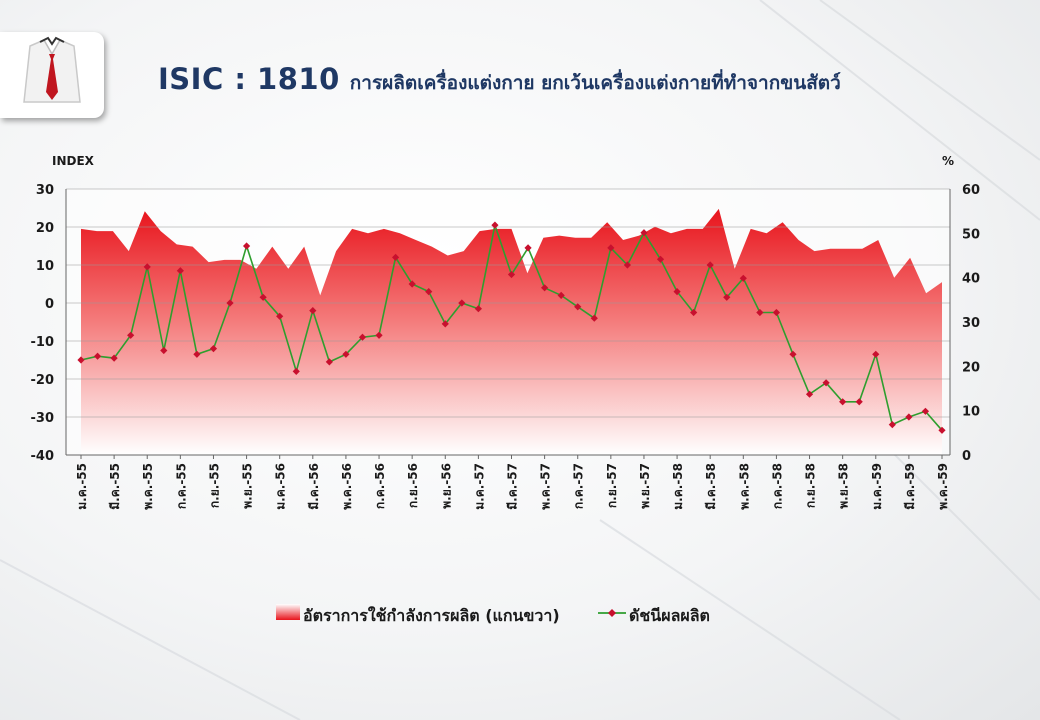 The image size is (1040, 720). I want to click on left-tick-label: 10, so click(45, 266).